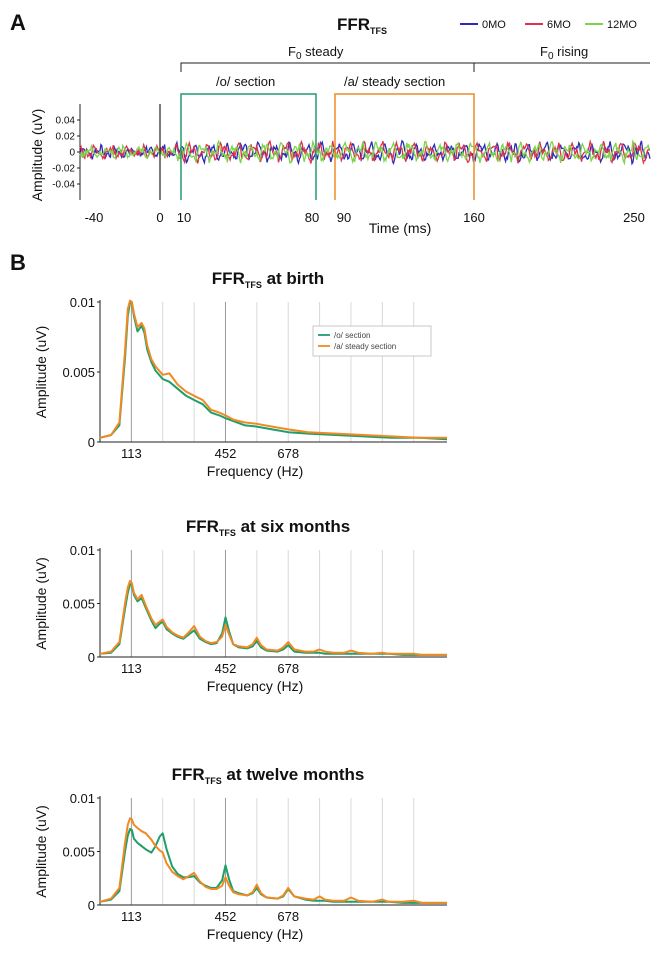 The height and width of the screenshot is (974, 652). Describe the element at coordinates (63, 169) in the screenshot. I see `y-tick-label: -0.02` at that location.